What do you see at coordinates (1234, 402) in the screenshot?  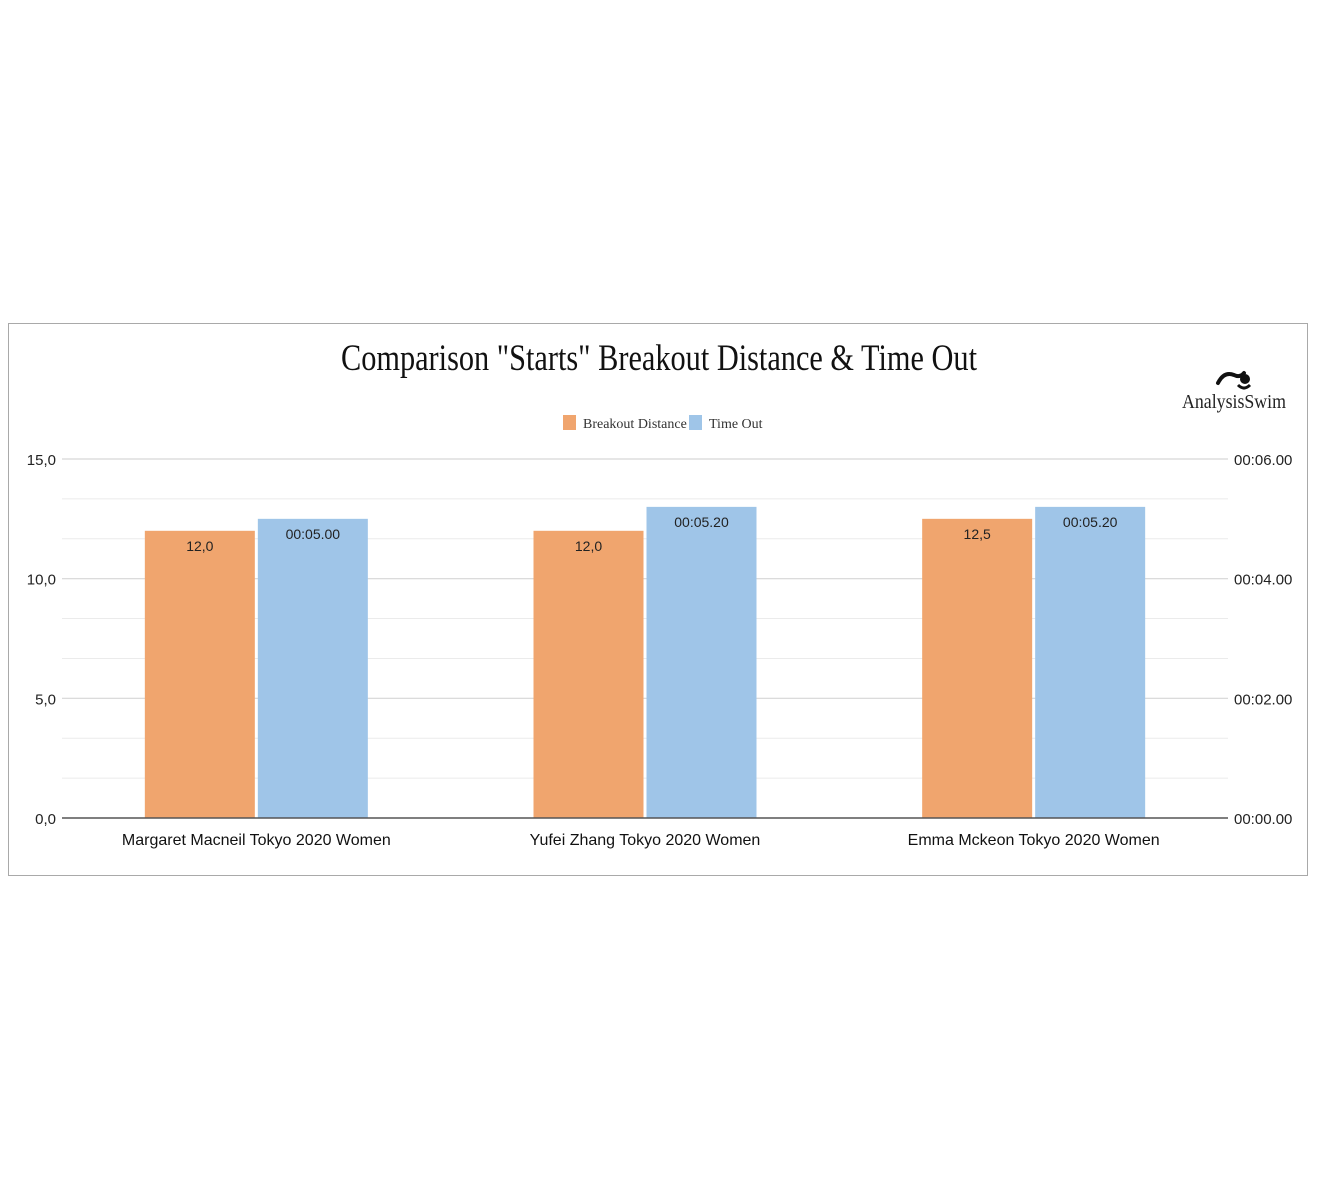 I see `logo-text: AnalysisSwim` at bounding box center [1234, 402].